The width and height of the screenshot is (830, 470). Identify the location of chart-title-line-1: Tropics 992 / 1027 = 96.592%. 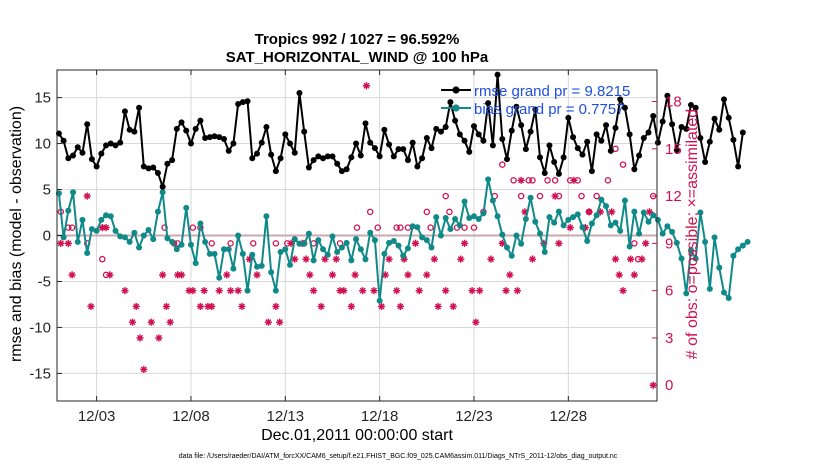
(357, 39).